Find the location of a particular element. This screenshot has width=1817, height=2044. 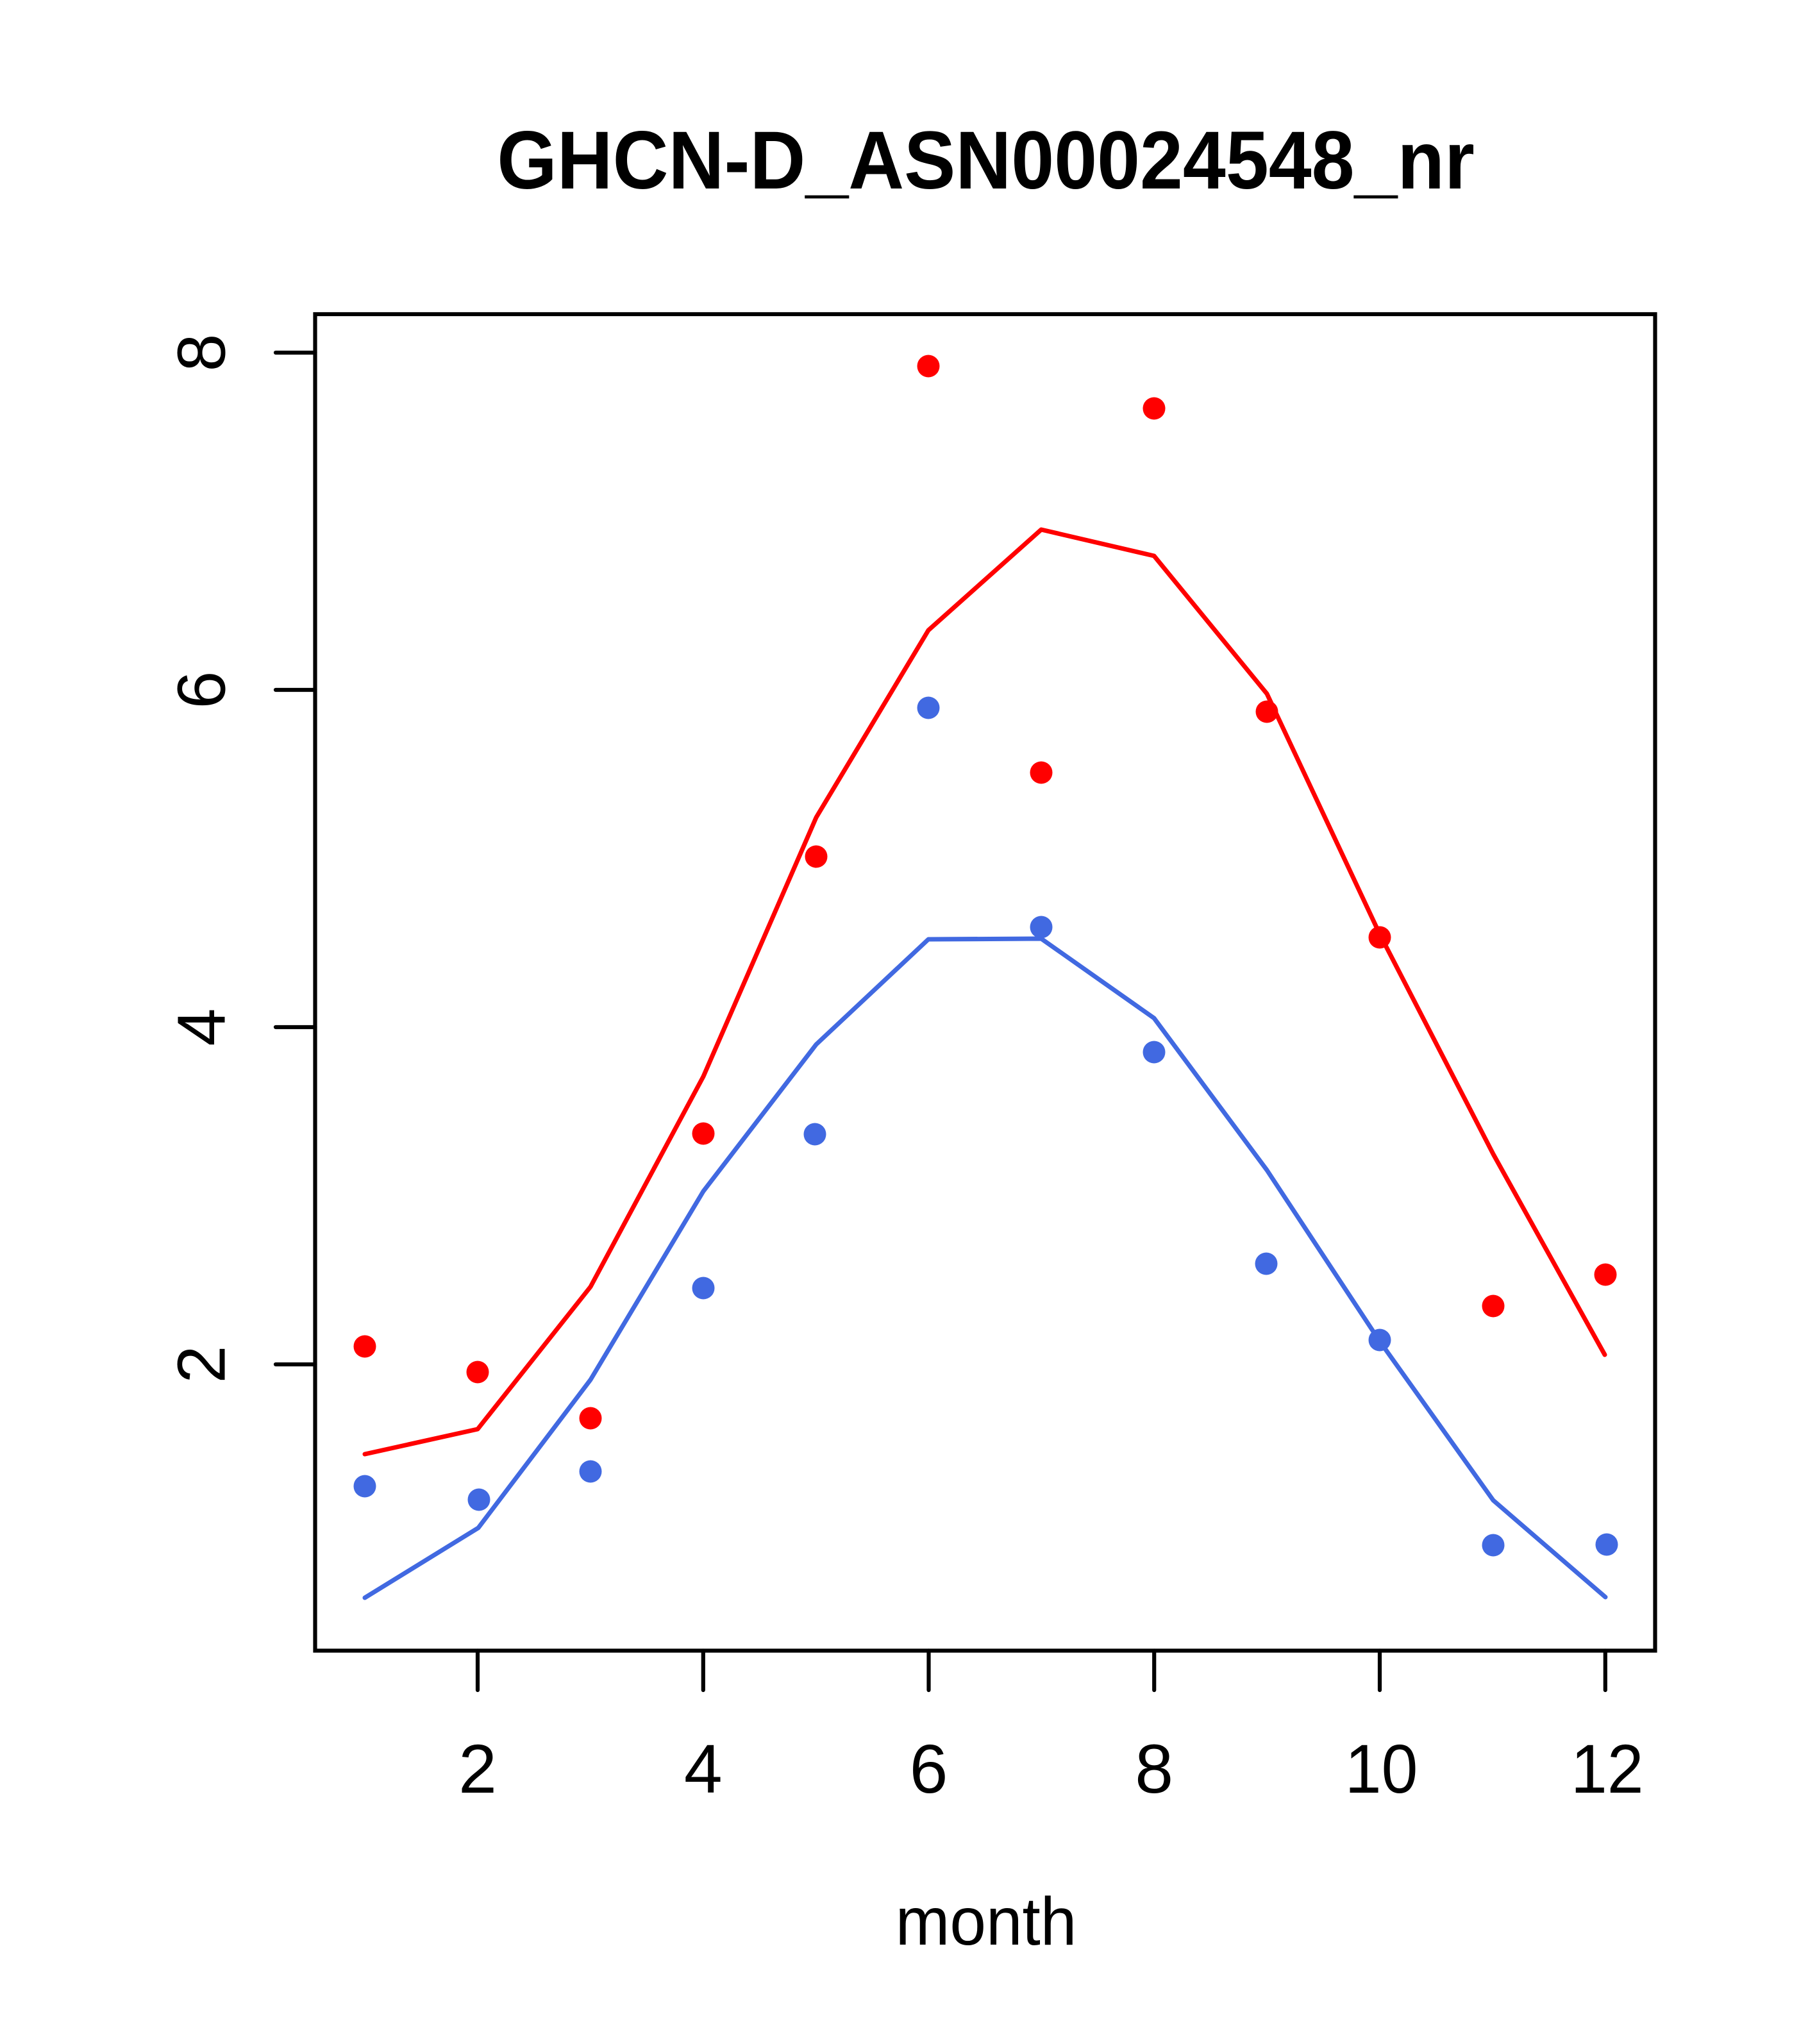

svg-text: month is located at coordinates (986, 1921).